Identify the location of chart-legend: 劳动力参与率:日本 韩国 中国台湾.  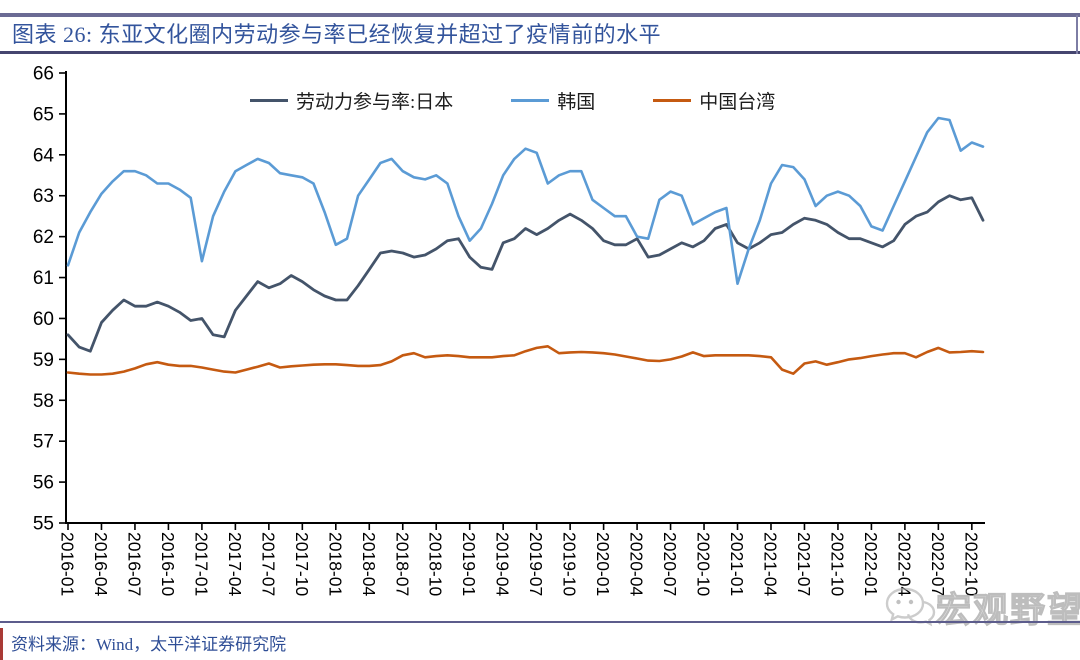
(512, 100).